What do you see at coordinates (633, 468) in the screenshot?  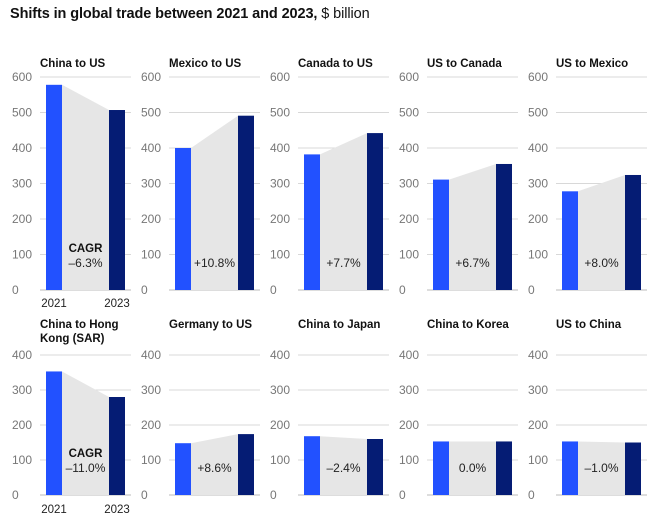 I see `bar-us-to-china-2023` at bounding box center [633, 468].